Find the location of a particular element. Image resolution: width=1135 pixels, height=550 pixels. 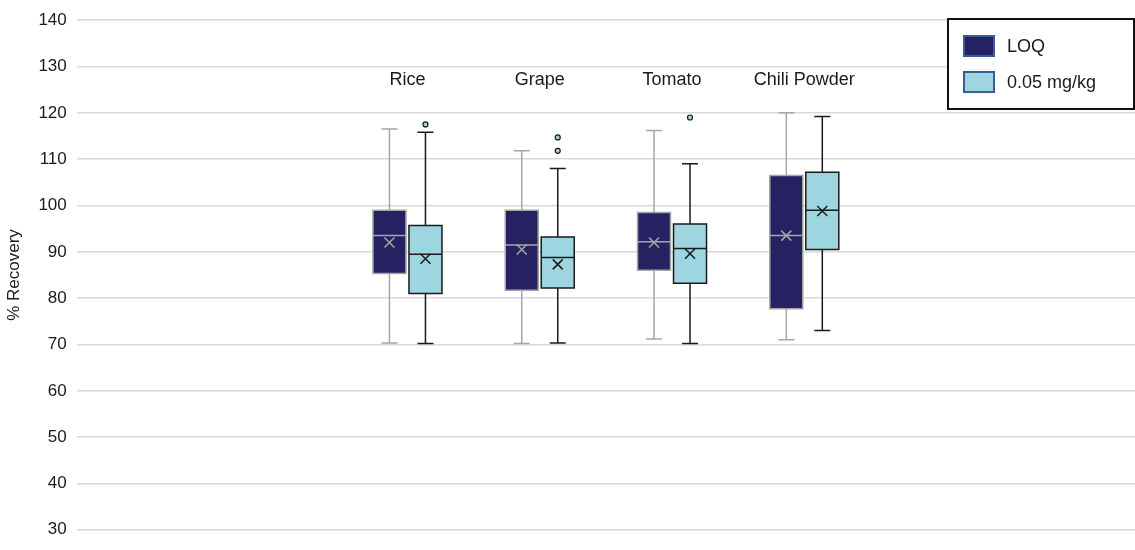

y-tick-label: 70 is located at coordinates (57, 344).